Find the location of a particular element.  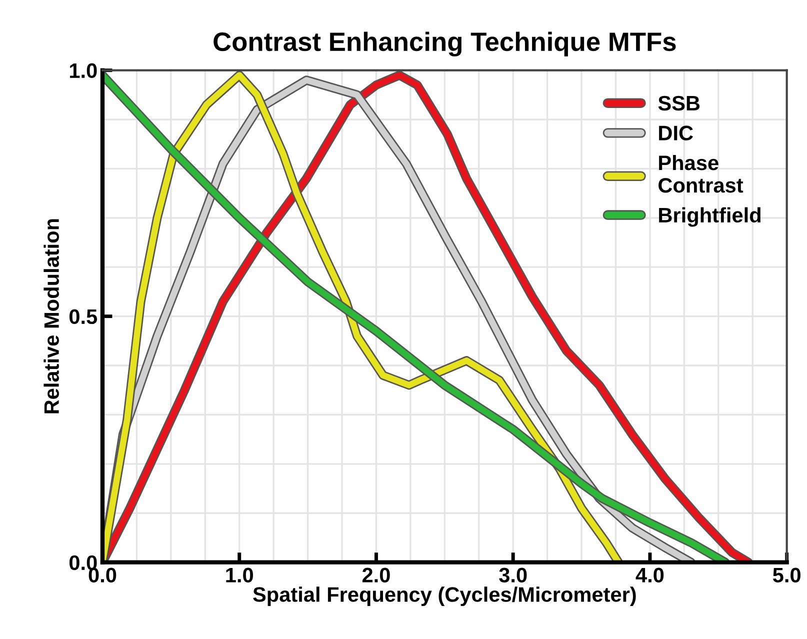

chart-title: Contrast Enhancing Technique MTFs is located at coordinates (445, 44).